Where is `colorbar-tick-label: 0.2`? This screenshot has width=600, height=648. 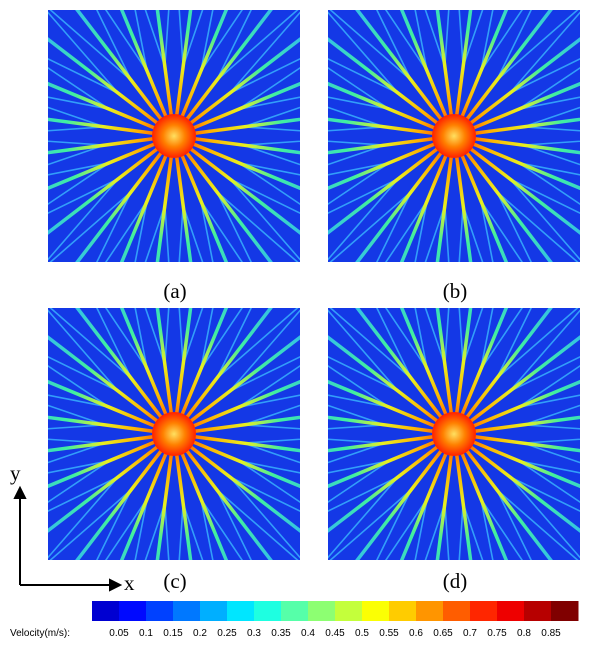 colorbar-tick-label: 0.2 is located at coordinates (200, 633).